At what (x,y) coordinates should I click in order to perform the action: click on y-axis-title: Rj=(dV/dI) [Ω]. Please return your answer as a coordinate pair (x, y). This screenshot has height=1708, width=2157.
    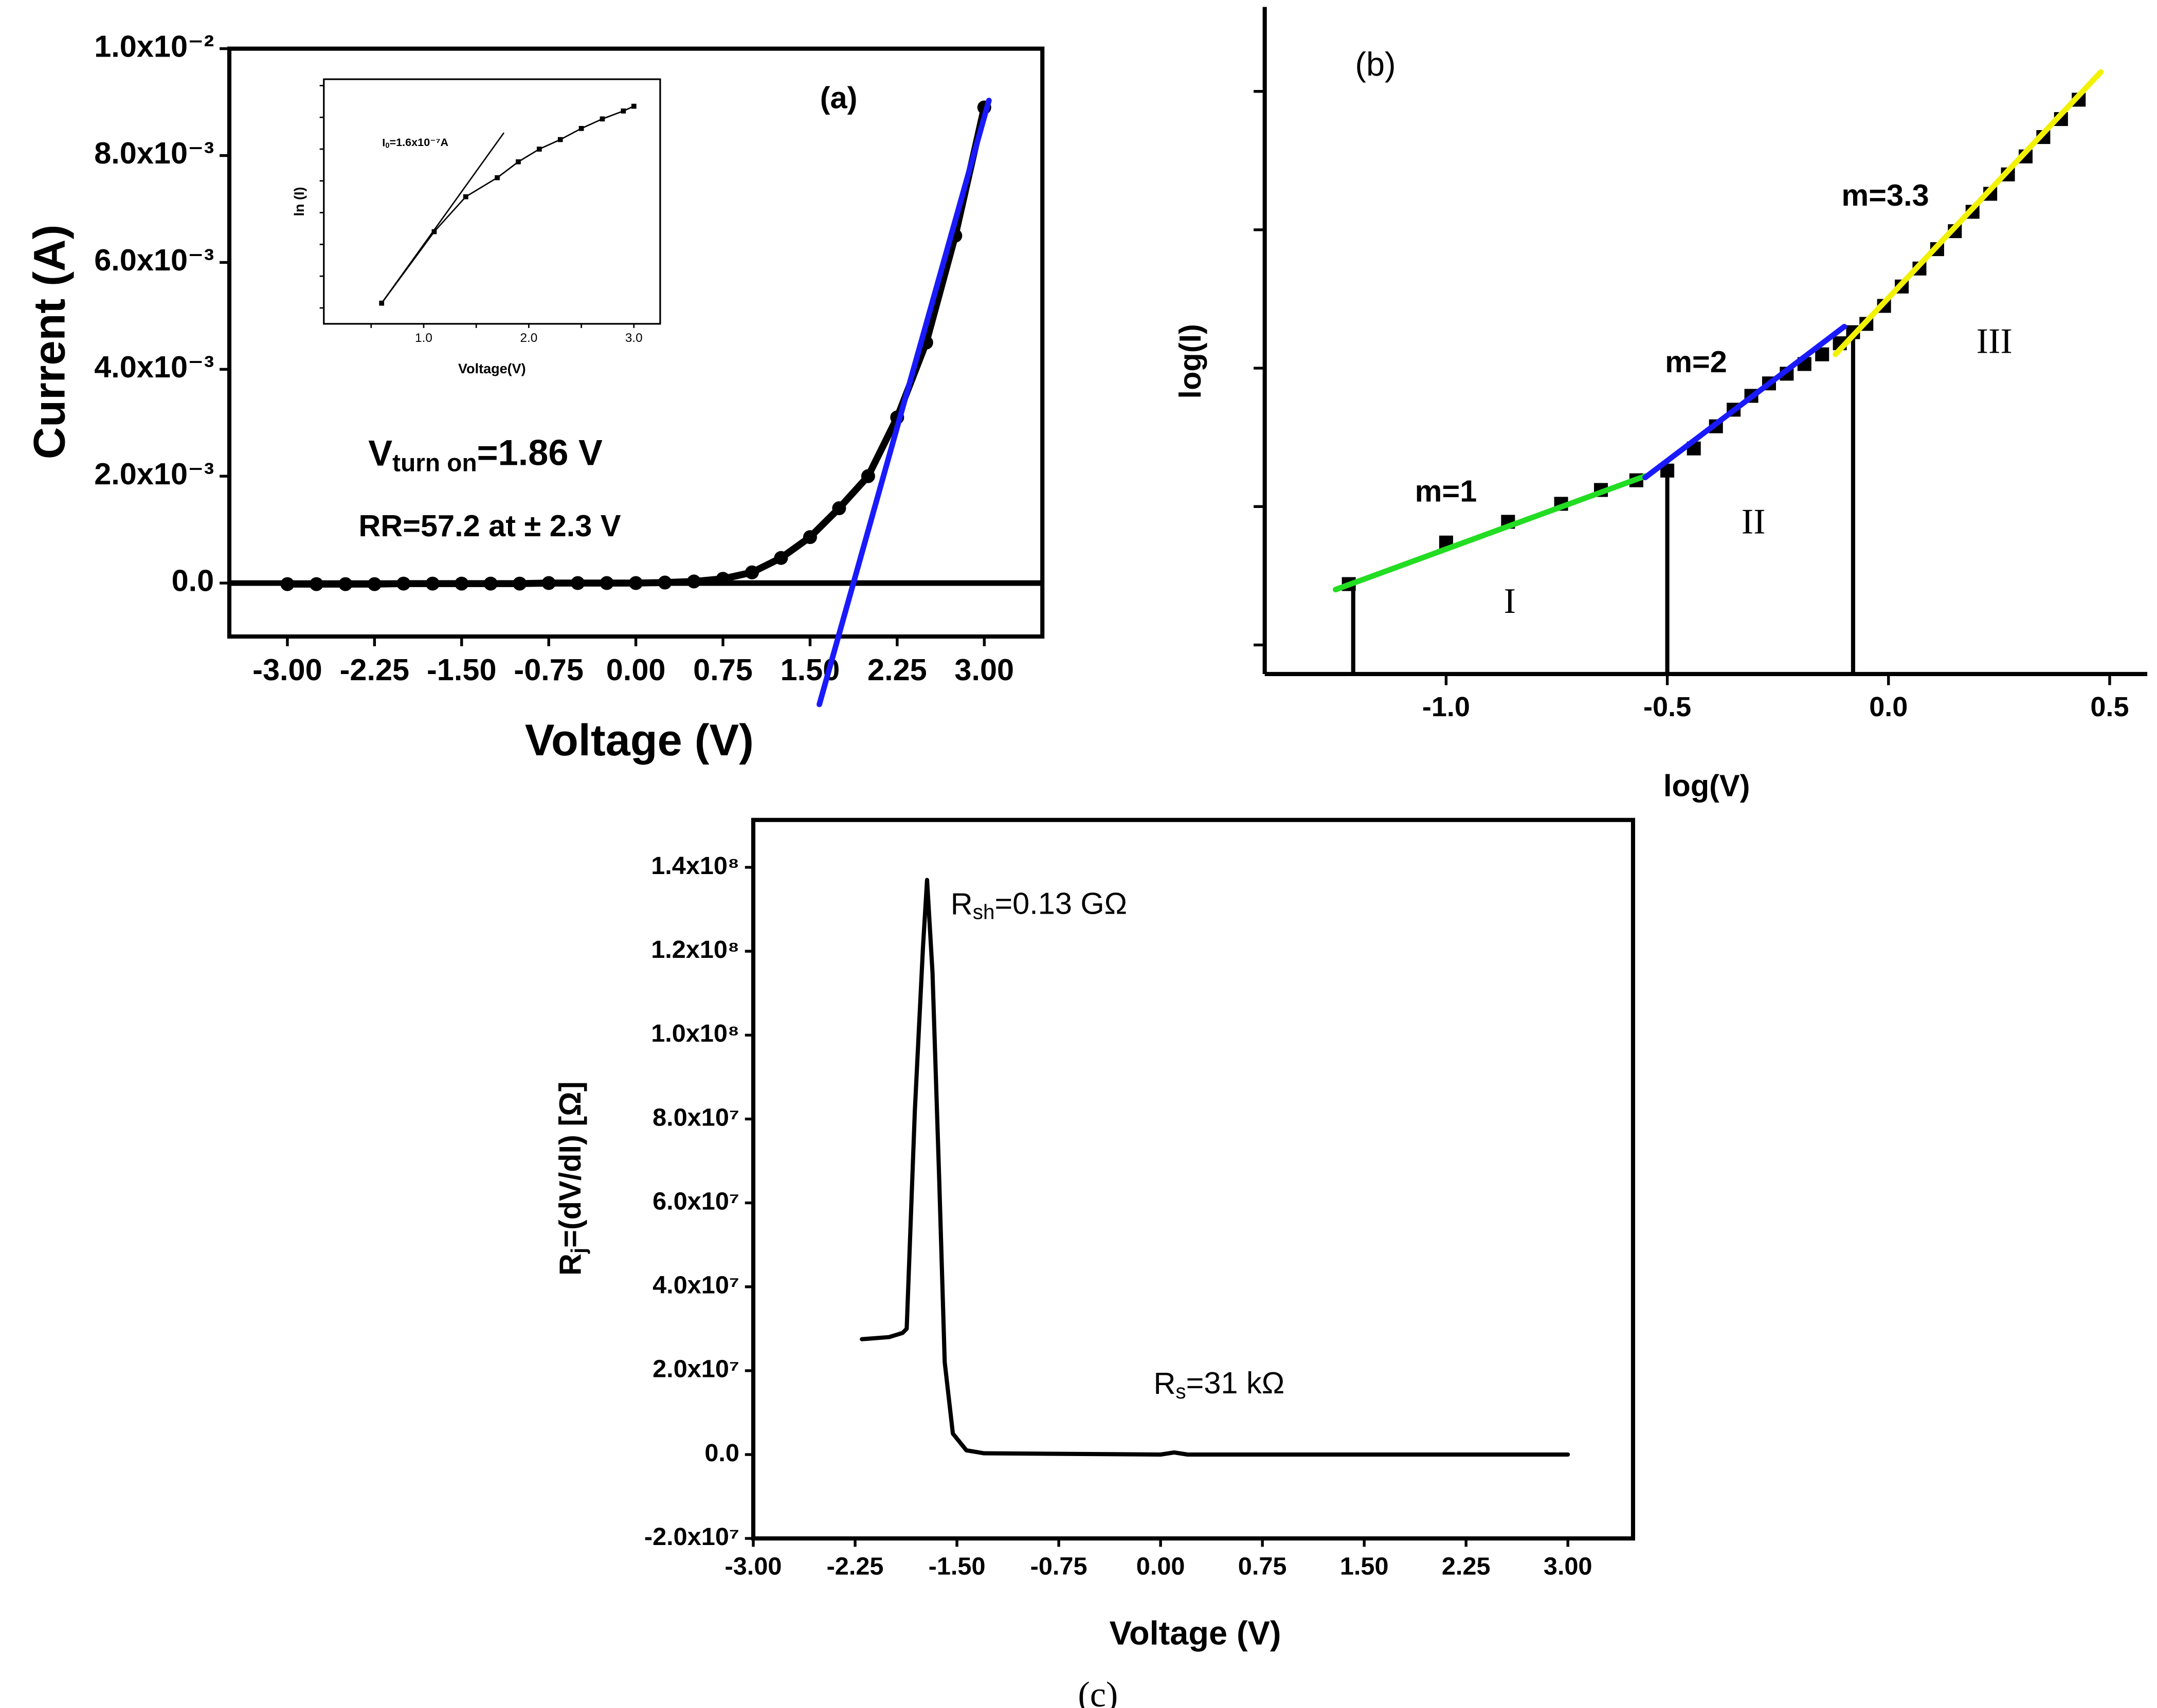
    Looking at the image, I should click on (571, 1179).